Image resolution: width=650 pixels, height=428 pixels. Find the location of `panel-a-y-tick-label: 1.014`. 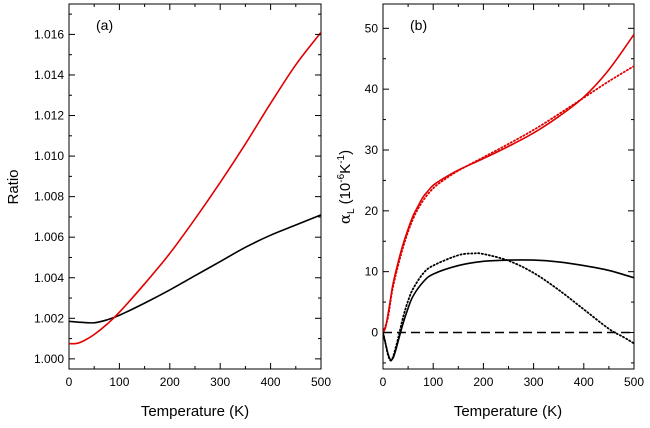

panel-a-y-tick-label: 1.014 is located at coordinates (49, 75).